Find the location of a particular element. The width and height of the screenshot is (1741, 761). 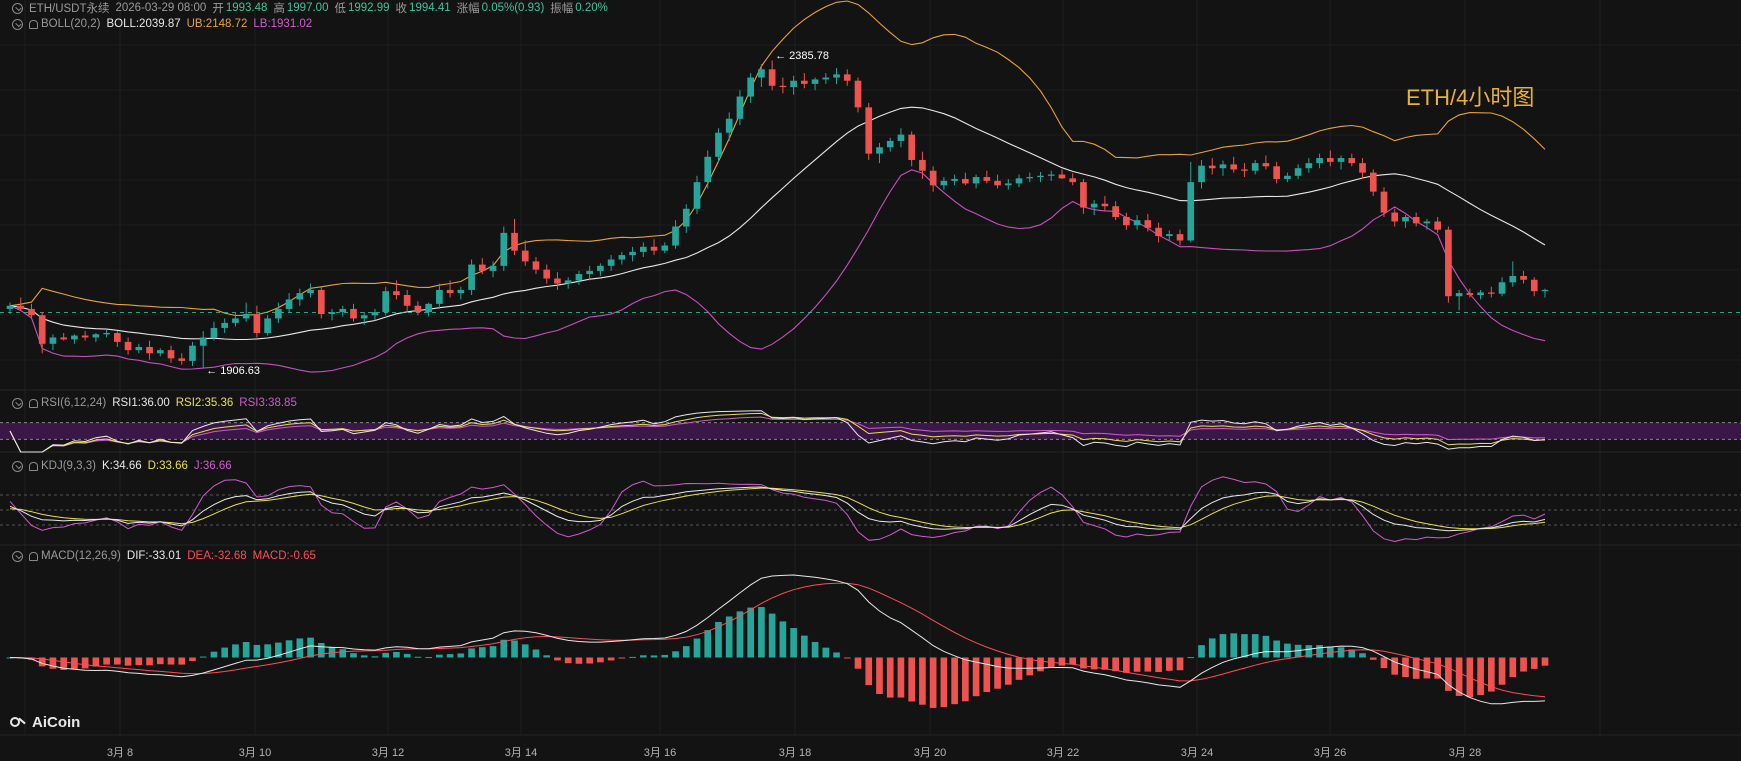

change-label: 涨幅 is located at coordinates (468, 9).